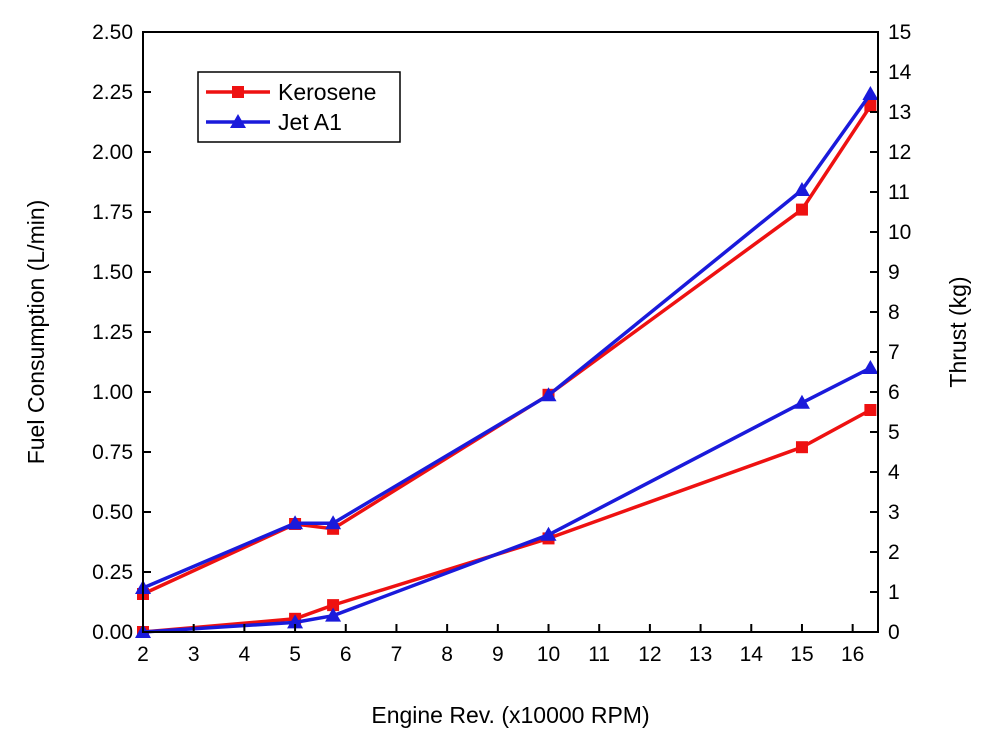 Image resolution: width=986 pixels, height=741 pixels. What do you see at coordinates (894, 392) in the screenshot?
I see `y-right-tick-label: 6` at bounding box center [894, 392].